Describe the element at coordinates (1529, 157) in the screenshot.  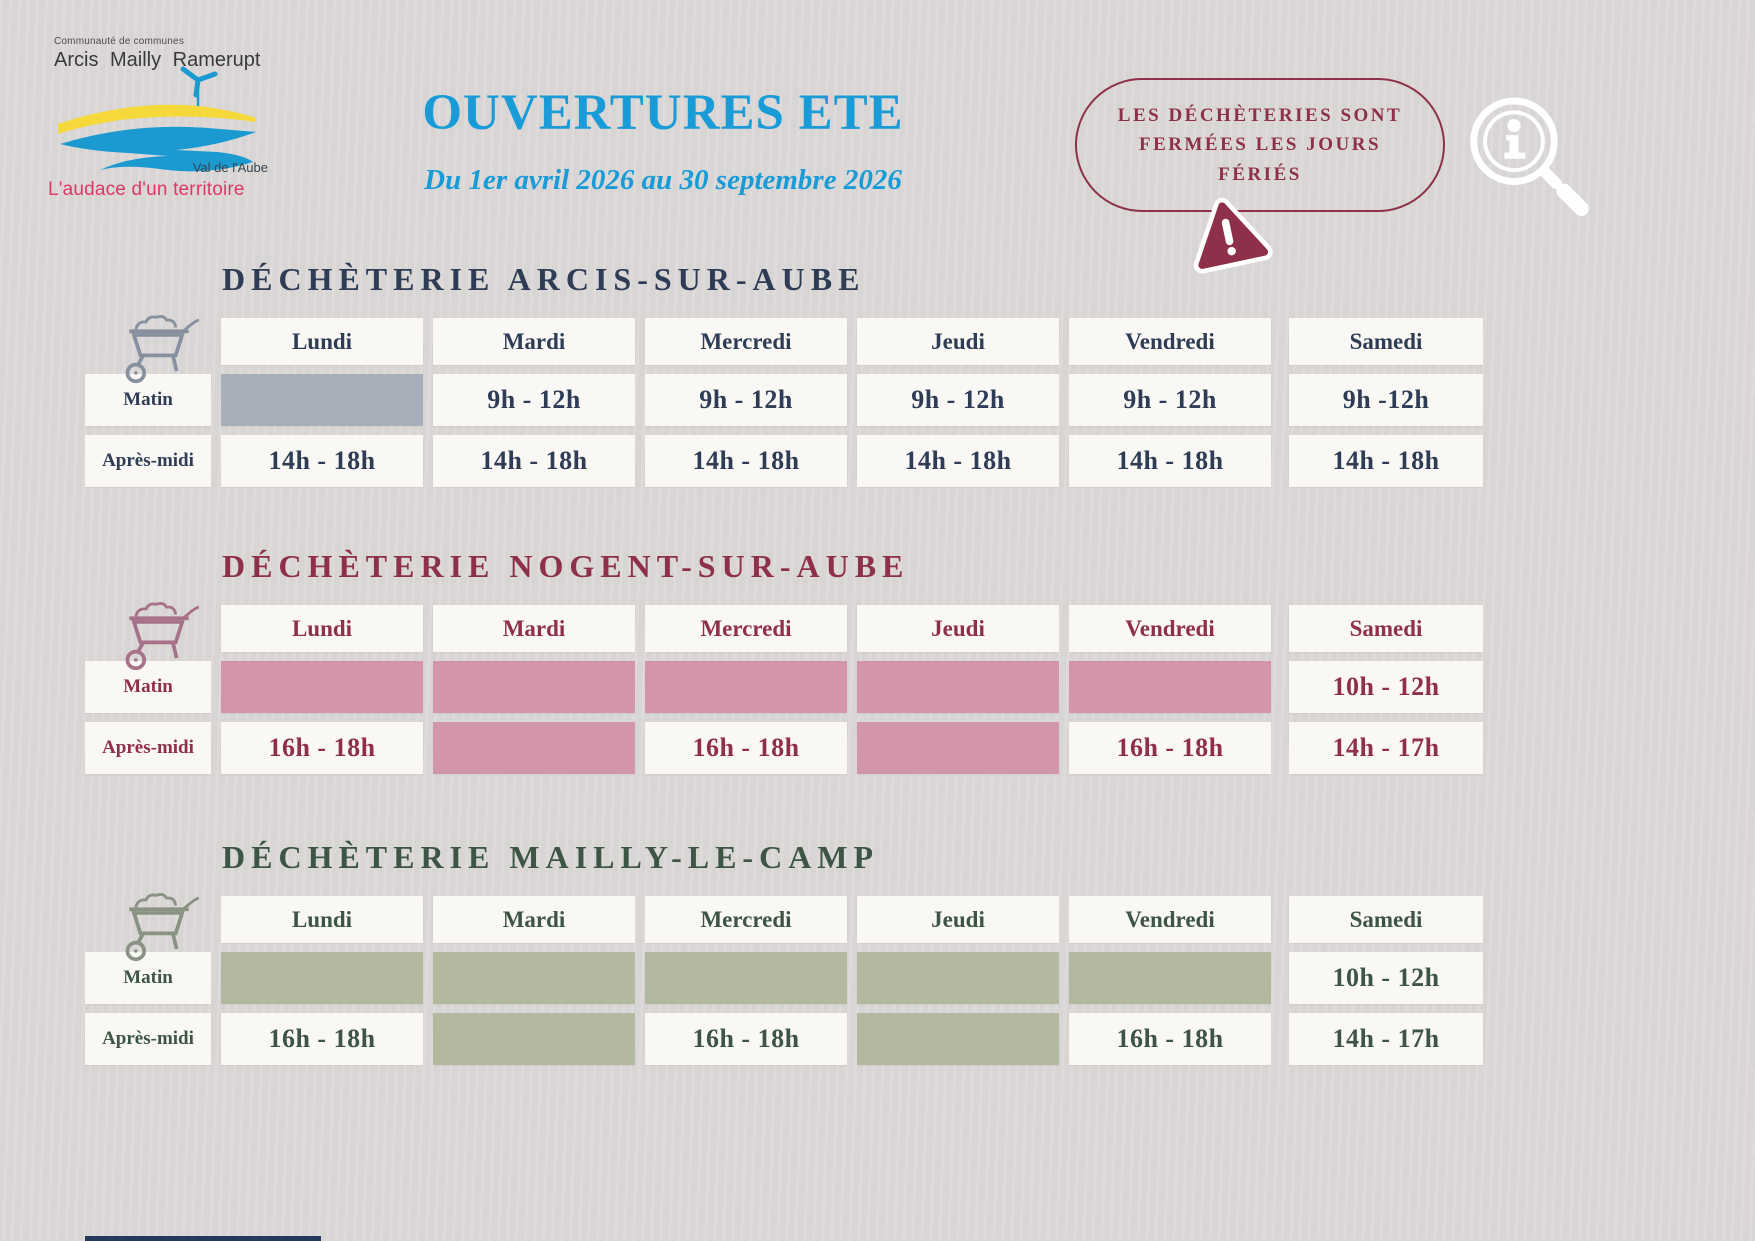
I see `info-magnifier-icon` at that location.